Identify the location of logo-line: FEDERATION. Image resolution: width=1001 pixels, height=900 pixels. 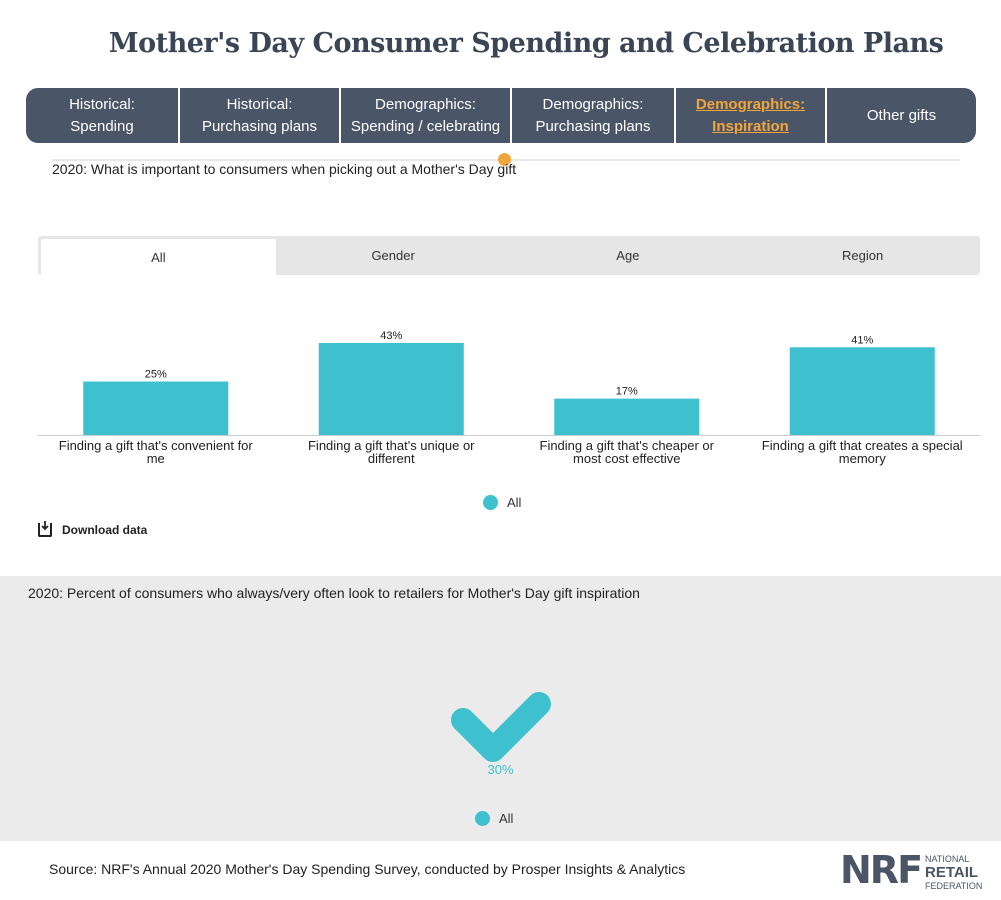
(954, 886).